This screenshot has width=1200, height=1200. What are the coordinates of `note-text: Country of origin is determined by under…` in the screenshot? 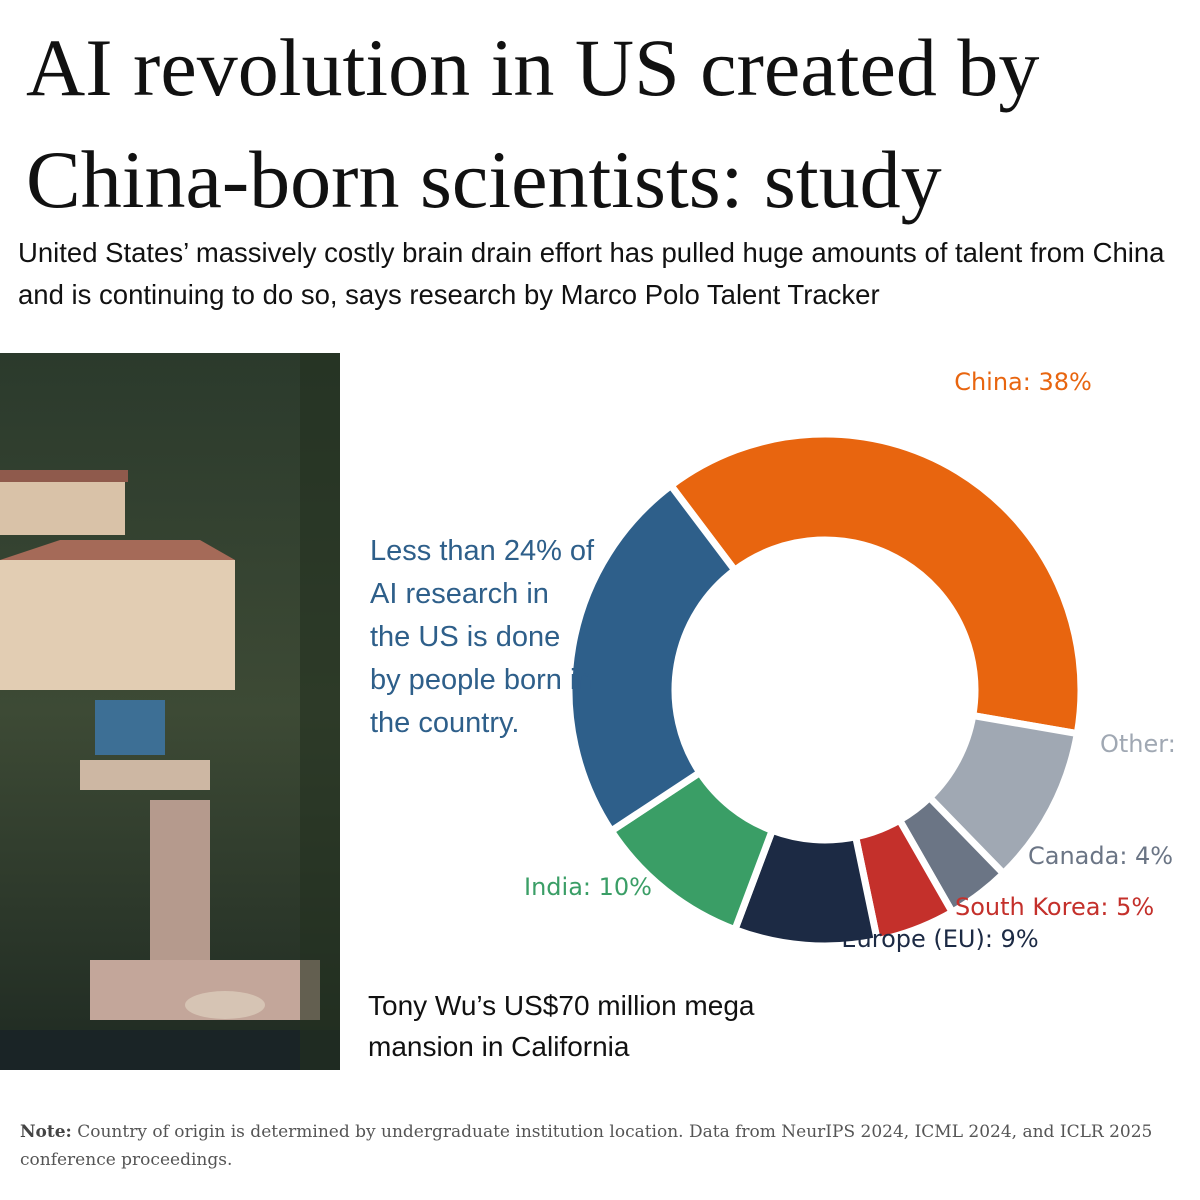 It's located at (586, 1146).